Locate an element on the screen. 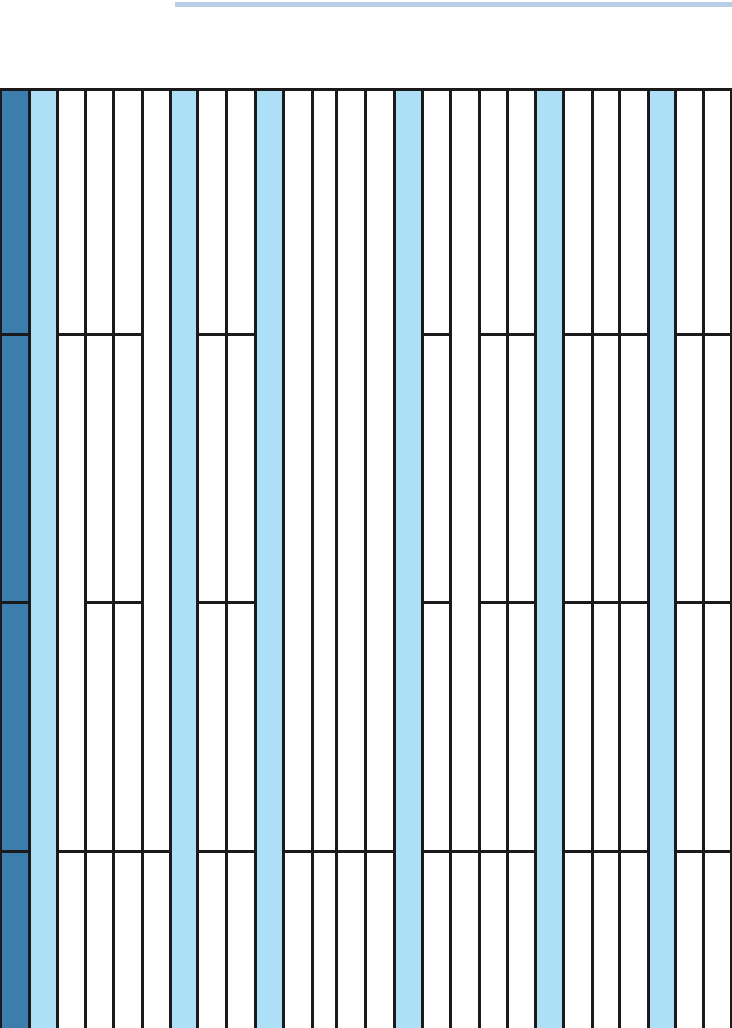 Image resolution: width=732 pixels, height=1028 pixels. col-25-data is located at coordinates (689, 558).